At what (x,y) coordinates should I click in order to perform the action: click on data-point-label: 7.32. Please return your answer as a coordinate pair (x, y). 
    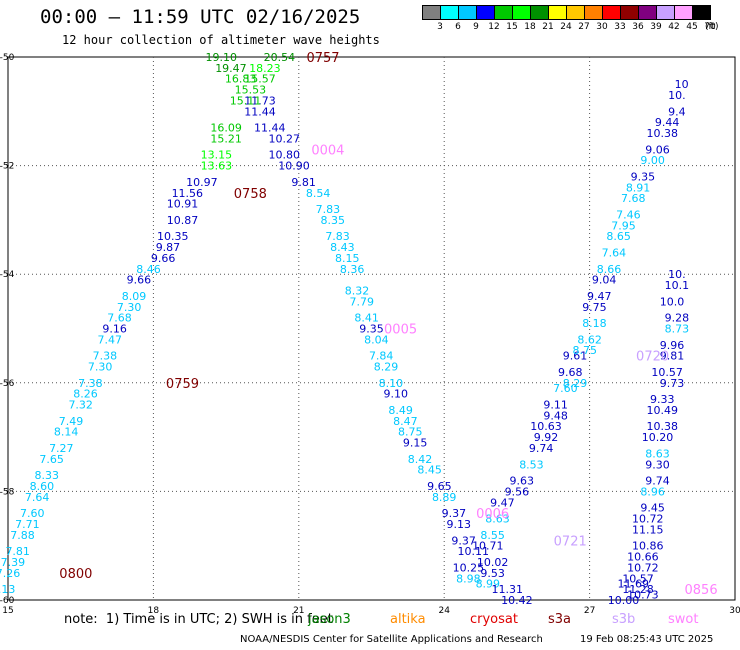
    Looking at the image, I should click on (80, 405).